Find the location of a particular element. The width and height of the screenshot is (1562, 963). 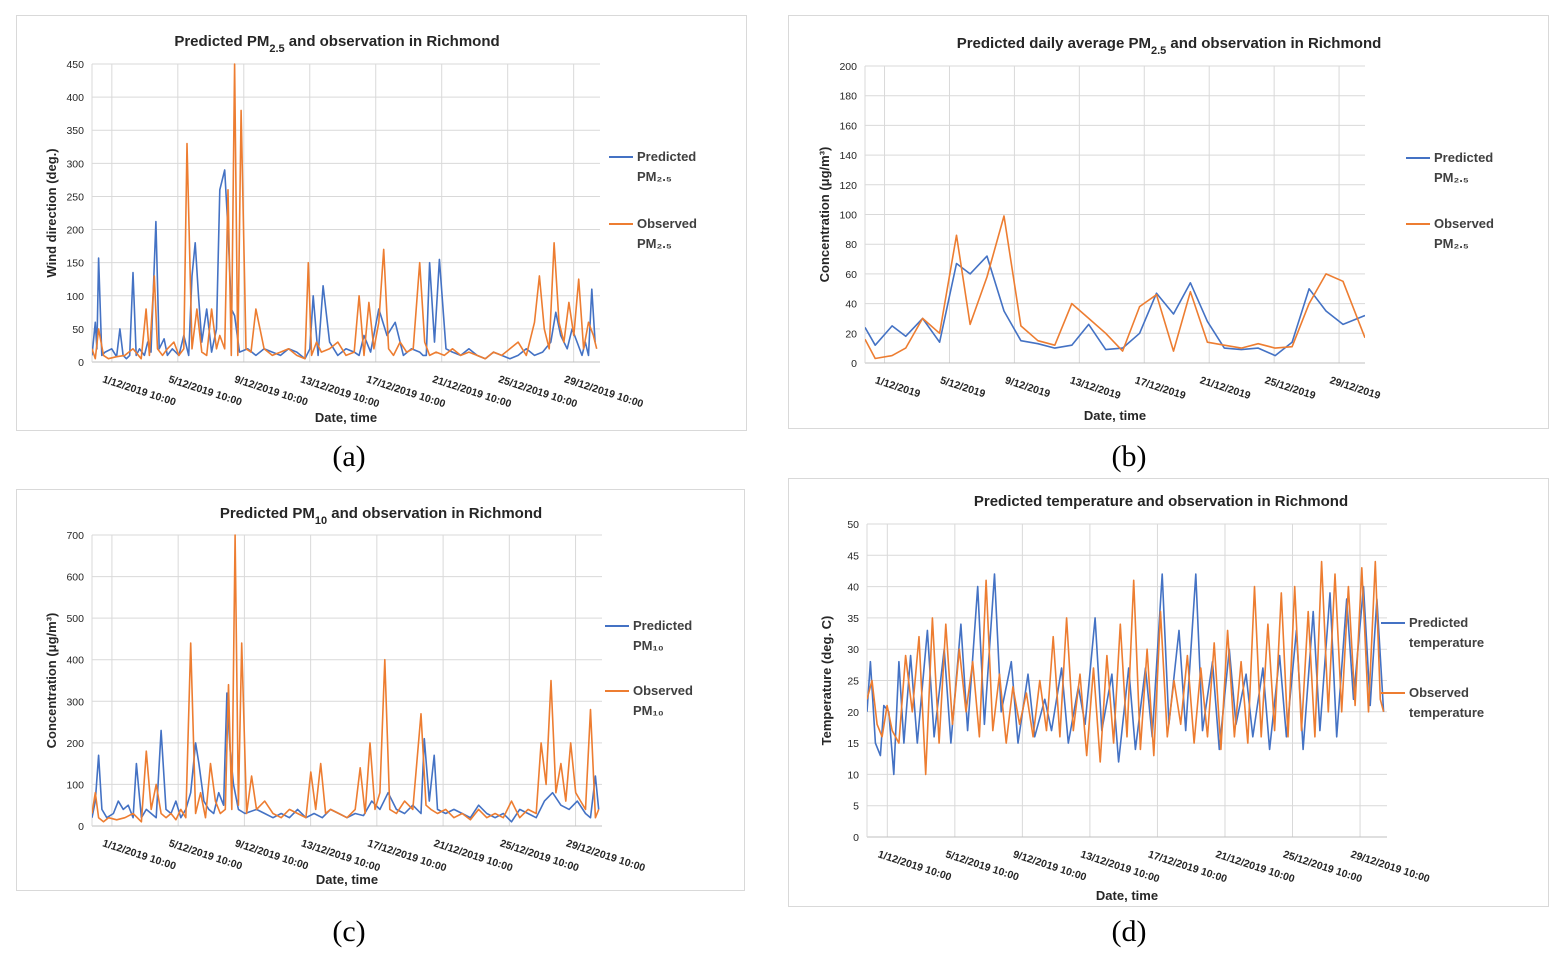

x-tick-label: 13/12/2019 is located at coordinates (1095, 388).